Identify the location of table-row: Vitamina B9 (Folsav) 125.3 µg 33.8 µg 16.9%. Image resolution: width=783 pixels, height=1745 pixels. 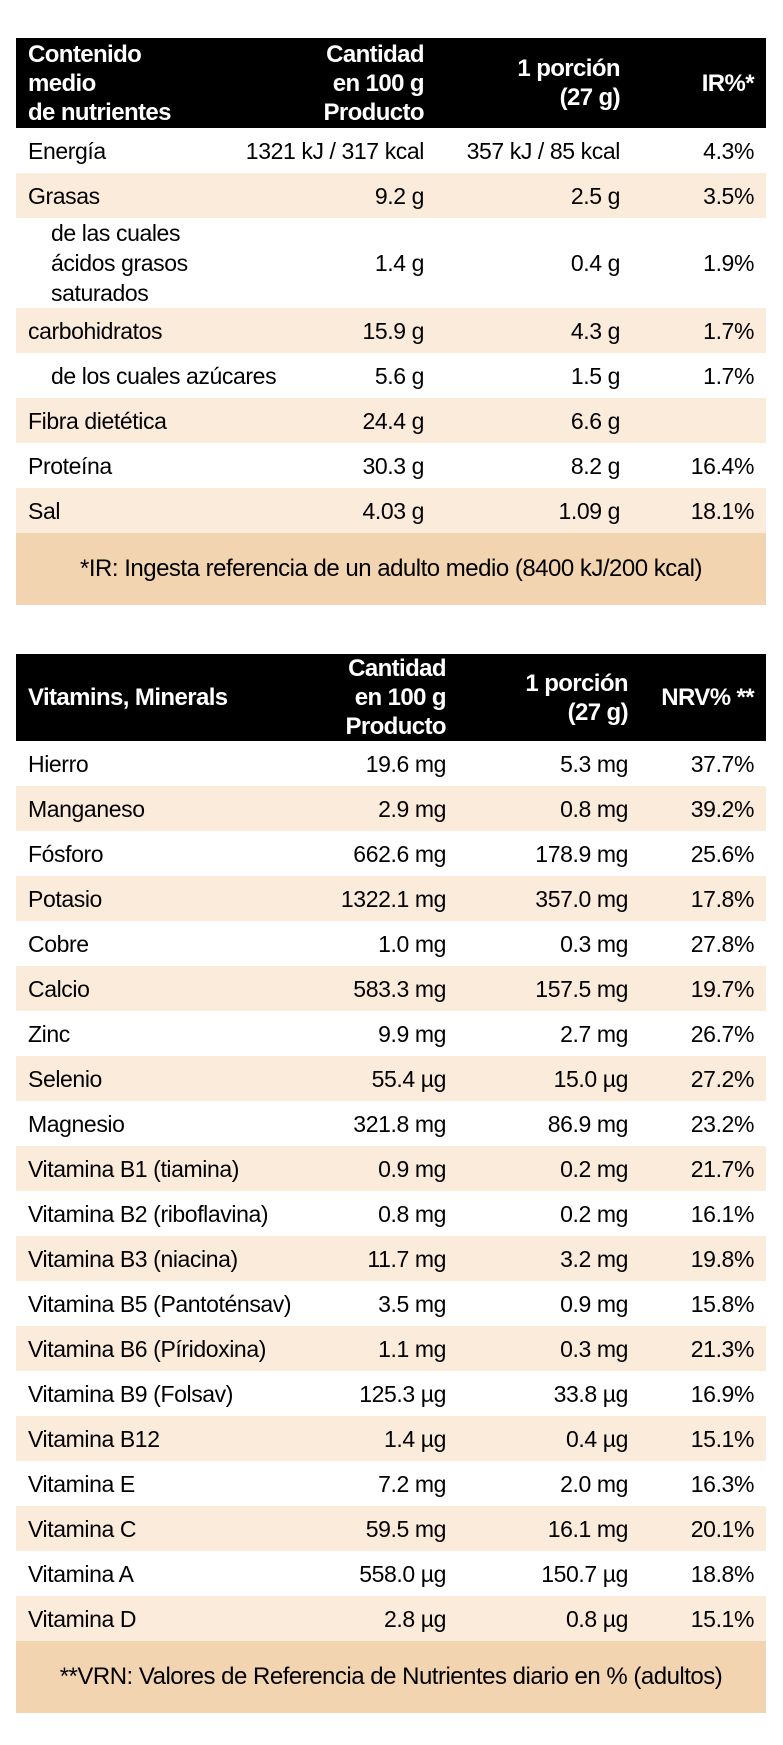
(391, 1393).